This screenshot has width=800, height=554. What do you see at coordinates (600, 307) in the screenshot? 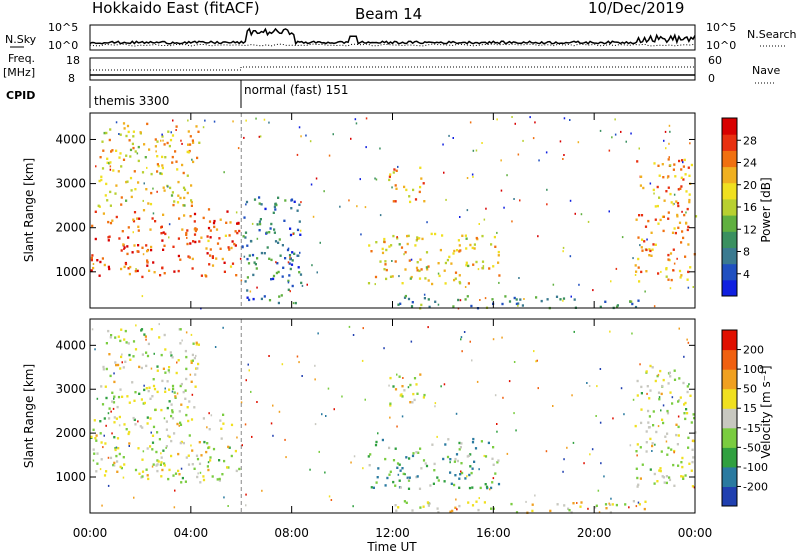
I see `echo-cell-p0-r5` at bounding box center [600, 307].